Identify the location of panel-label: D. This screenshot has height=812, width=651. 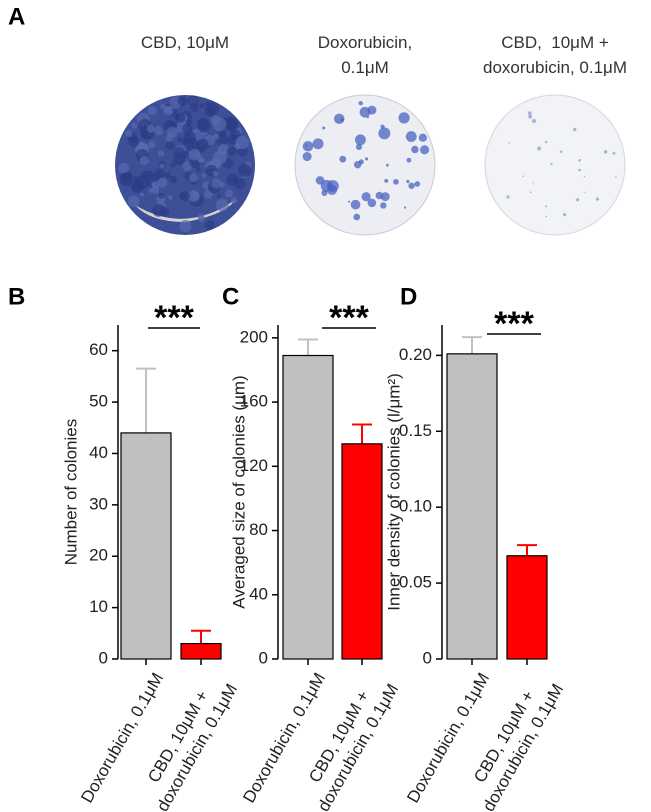
(408, 296).